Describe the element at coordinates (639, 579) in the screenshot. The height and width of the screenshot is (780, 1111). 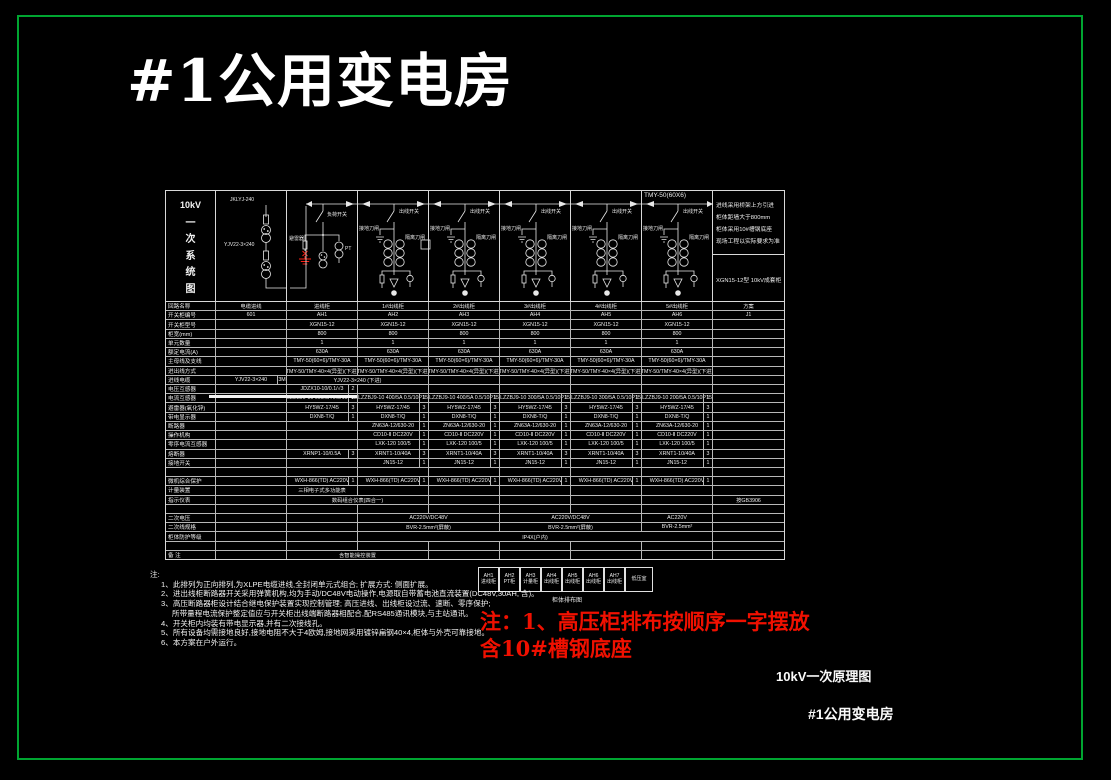
I see `cabinet-box: 低压室` at that location.